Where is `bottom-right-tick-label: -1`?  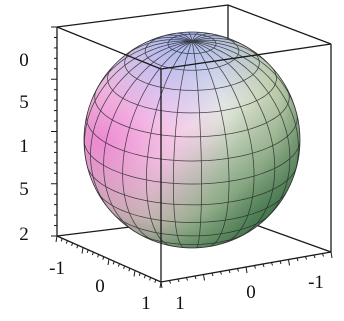 bottom-right-tick-label: -1 is located at coordinates (316, 282).